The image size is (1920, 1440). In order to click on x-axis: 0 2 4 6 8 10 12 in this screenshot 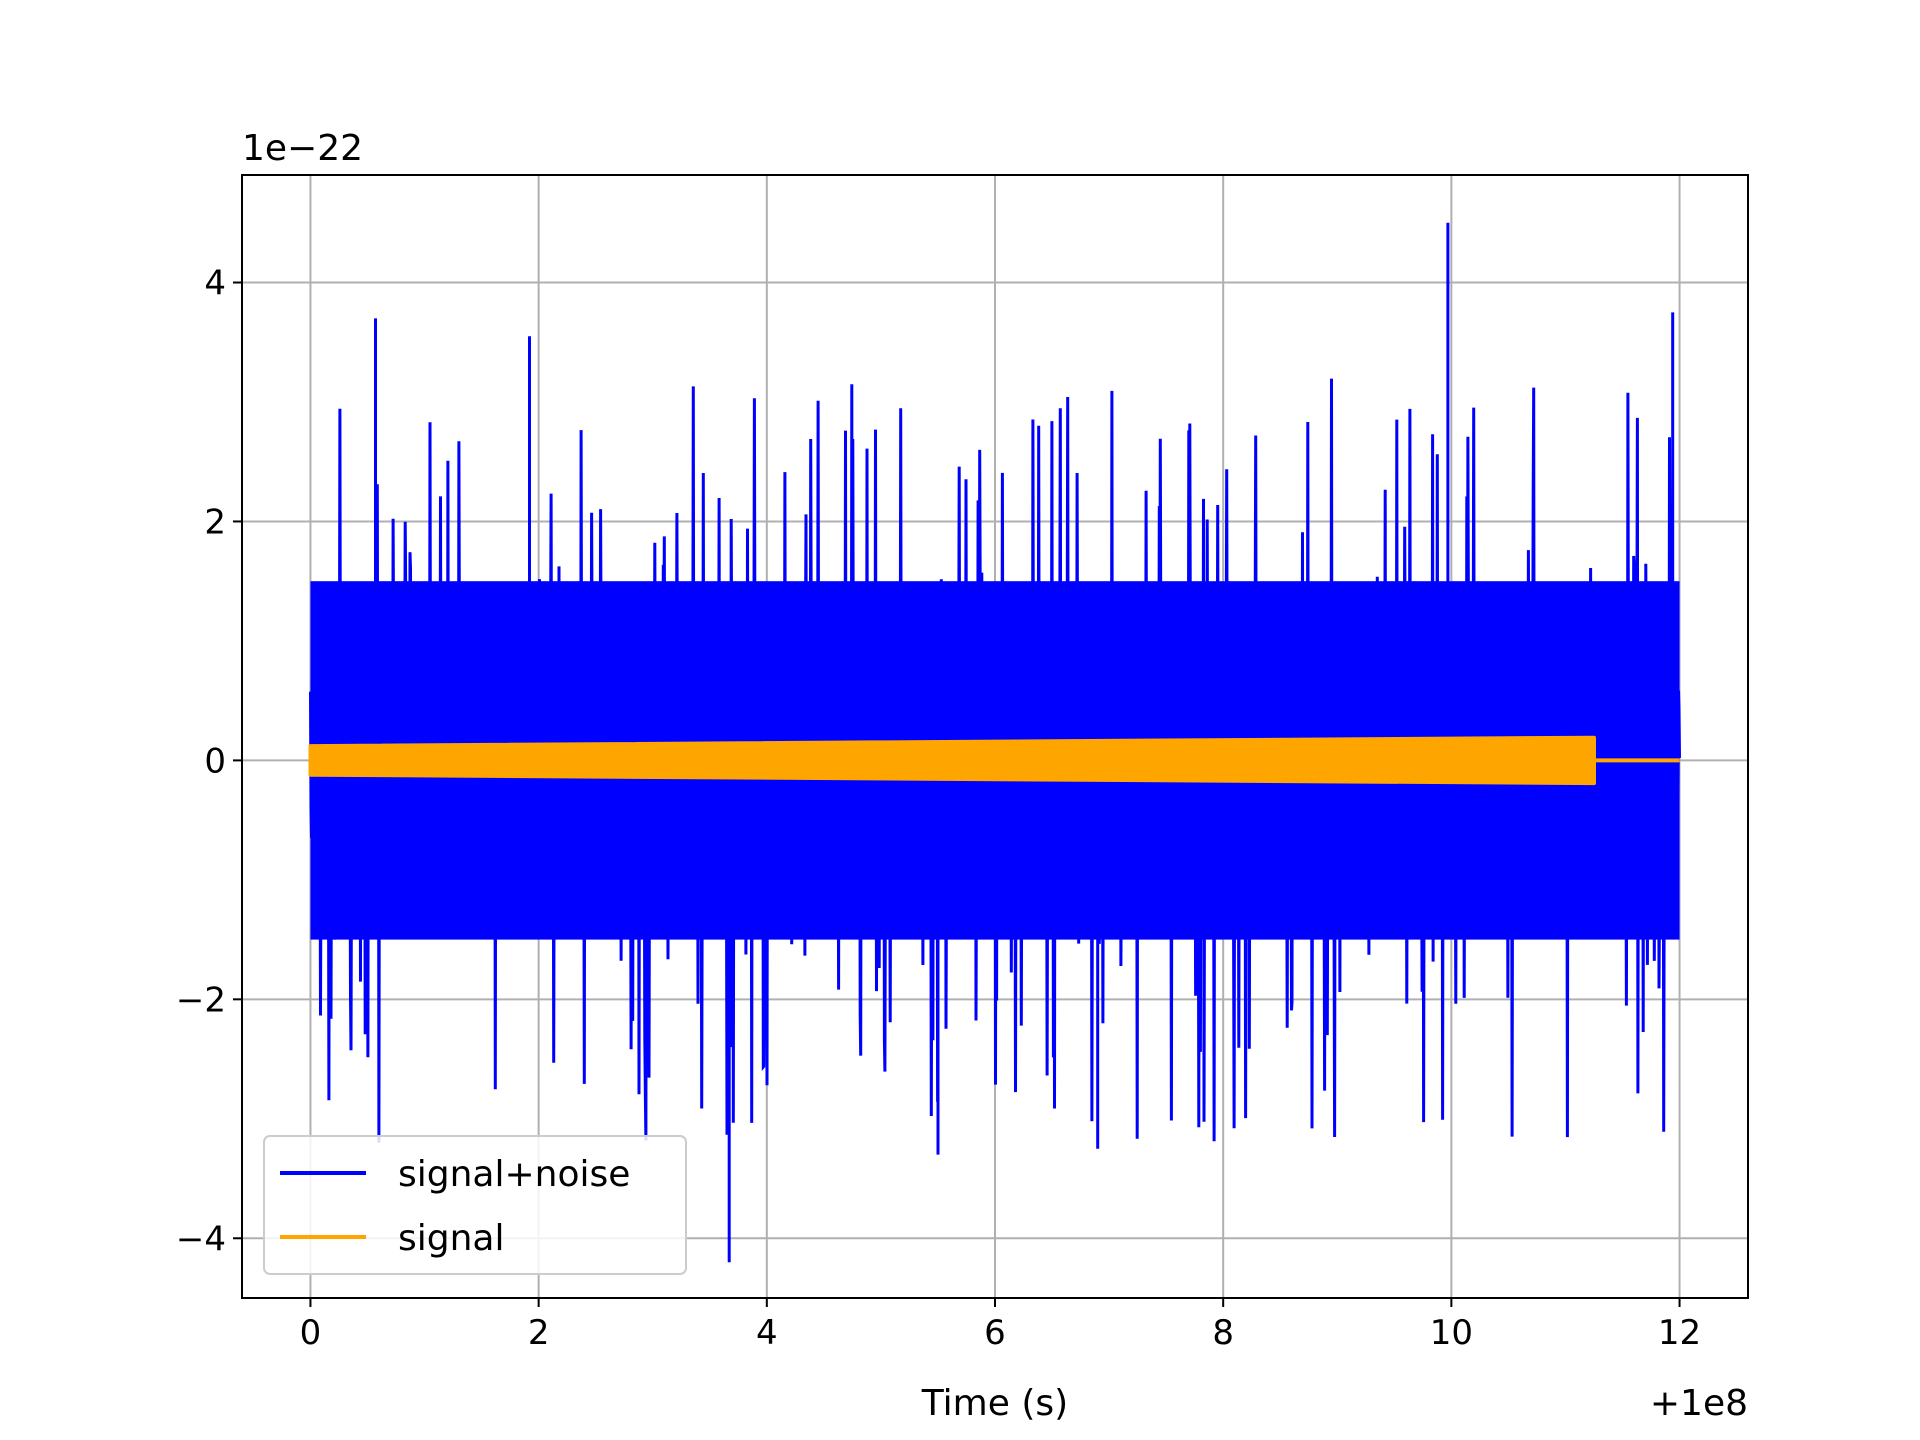, I will do `click(1000, 1325)`.